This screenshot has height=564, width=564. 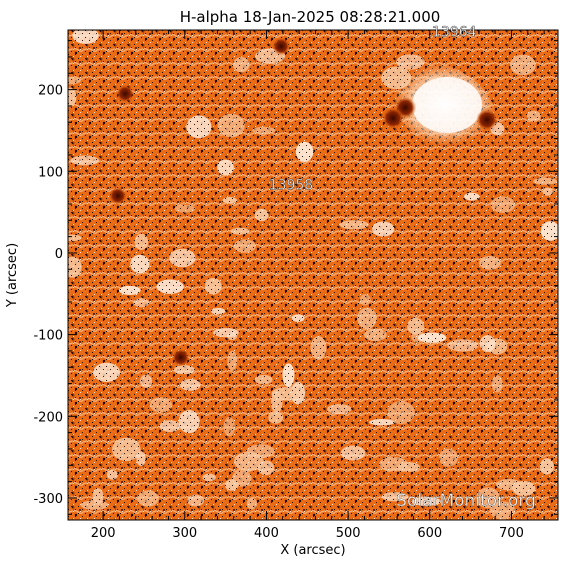 I want to click on y-tick-label: 200, so click(x=50, y=91).